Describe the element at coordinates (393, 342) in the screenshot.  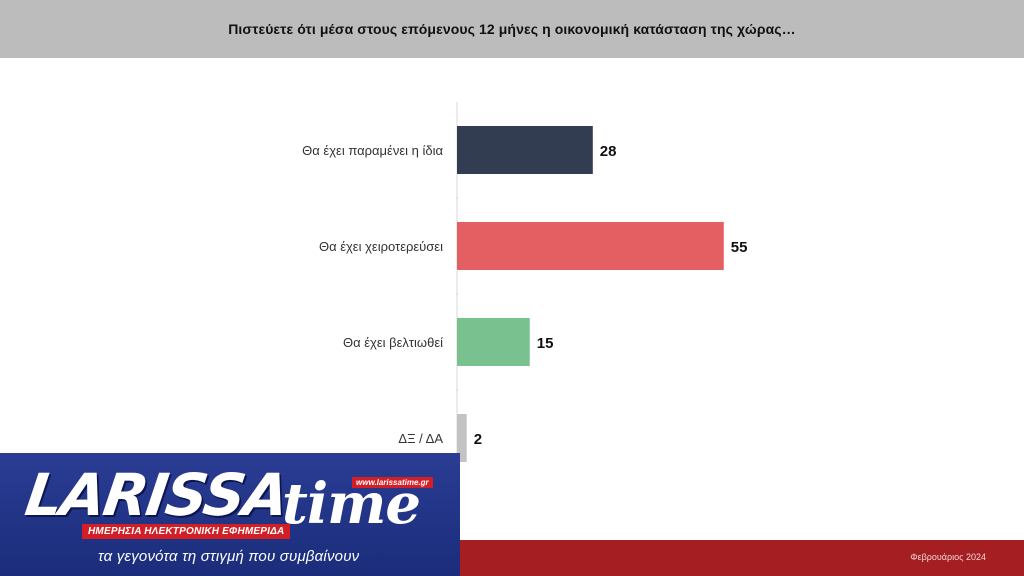
I see `category-label: Θα έχει βελτιωθεί` at that location.